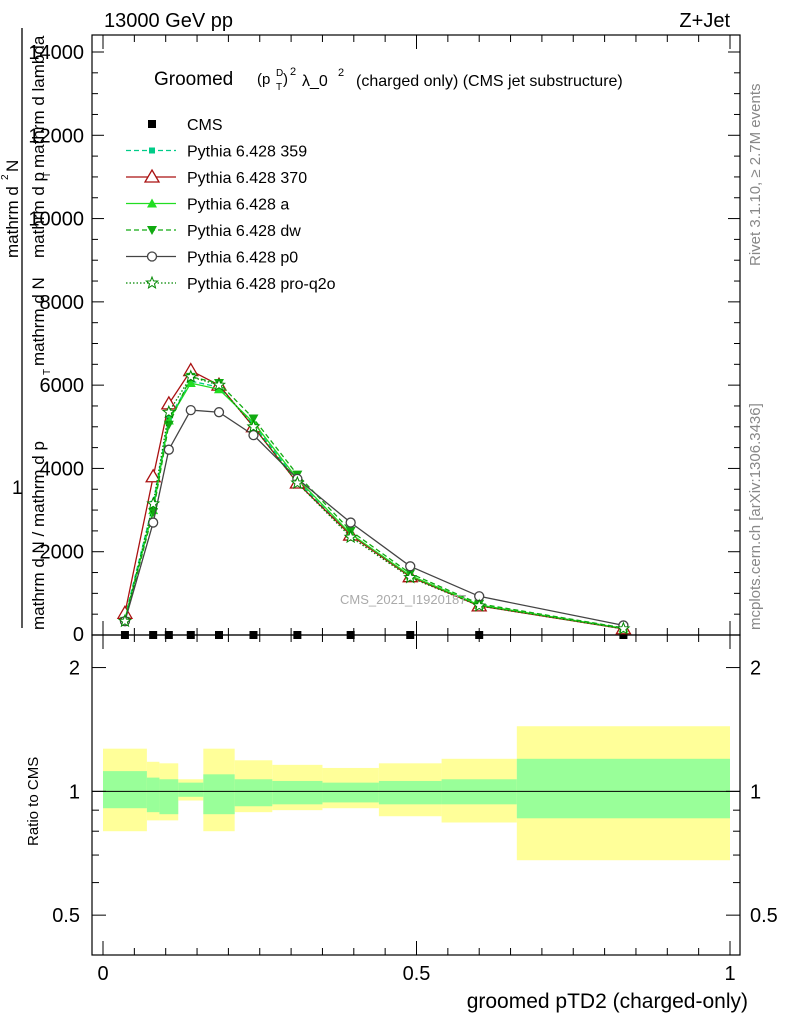 The image size is (786, 1024). Describe the element at coordinates (62, 303) in the screenshot. I see `main-ytick-label: 8000` at that location.